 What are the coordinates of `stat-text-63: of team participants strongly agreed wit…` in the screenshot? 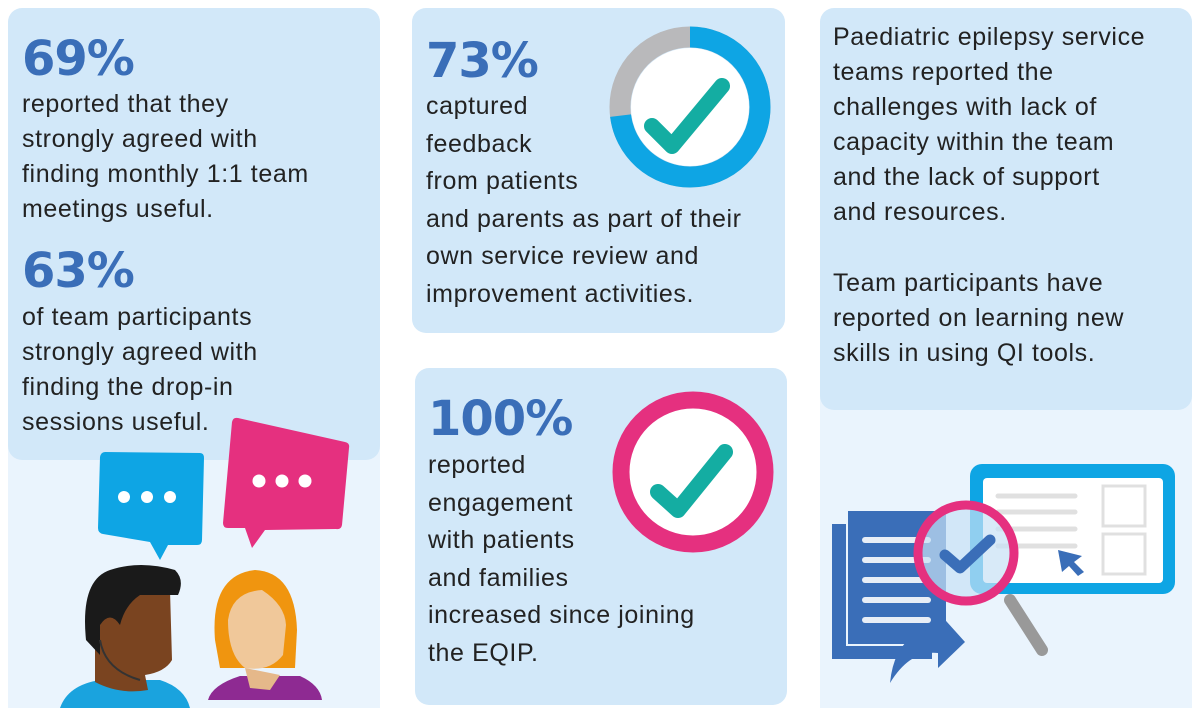 It's located at (140, 370).